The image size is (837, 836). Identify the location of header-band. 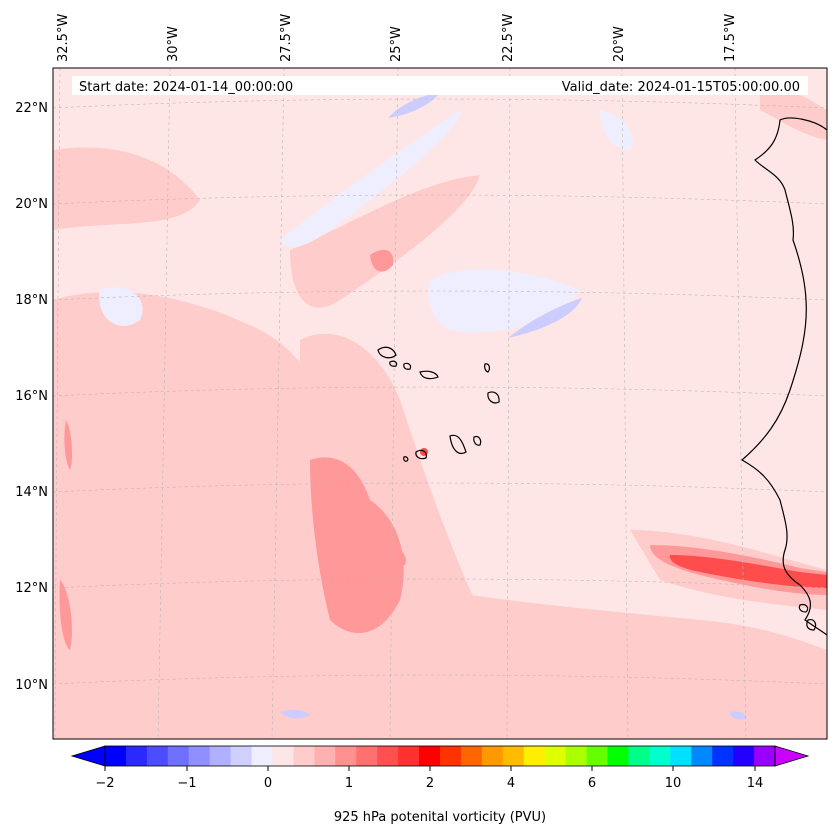
(440, 85).